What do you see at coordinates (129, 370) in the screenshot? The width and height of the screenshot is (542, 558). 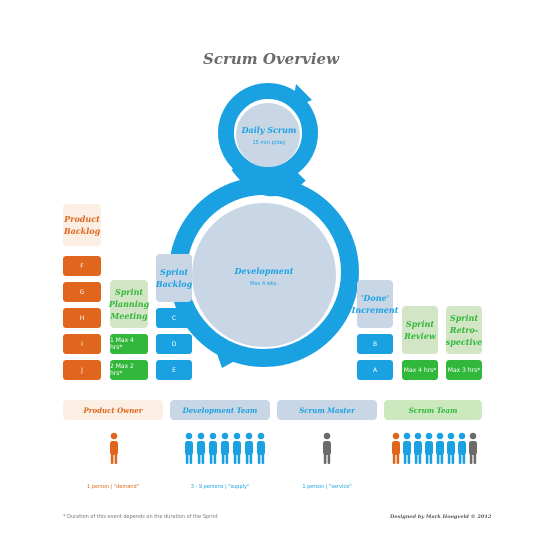 I see `sprint-planning-item: 2 Max 2 hrs*` at bounding box center [129, 370].